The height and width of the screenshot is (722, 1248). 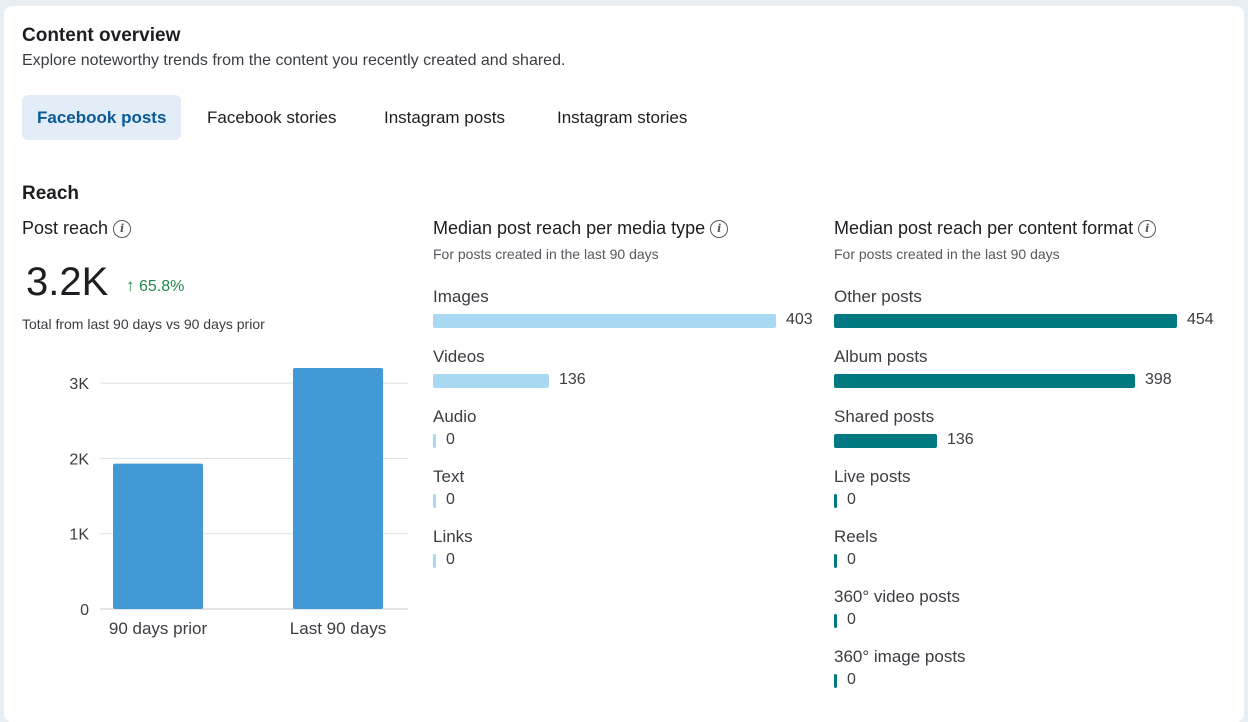 I want to click on y-tick-label: 2K, so click(x=79, y=459).